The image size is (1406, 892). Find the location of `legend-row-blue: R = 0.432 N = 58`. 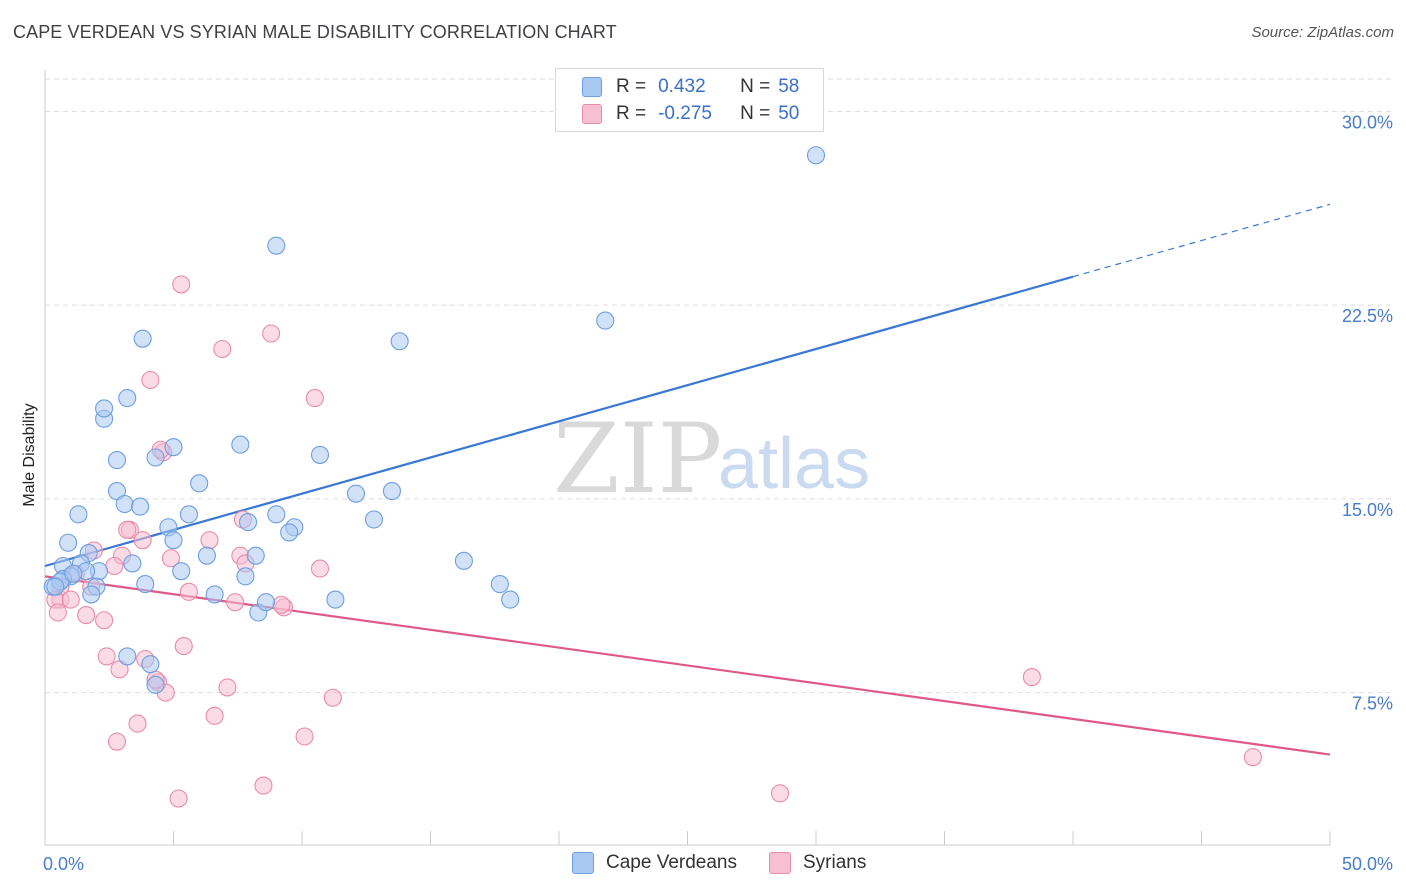

legend-row-blue: R = 0.432 N = 58 is located at coordinates (690, 87).